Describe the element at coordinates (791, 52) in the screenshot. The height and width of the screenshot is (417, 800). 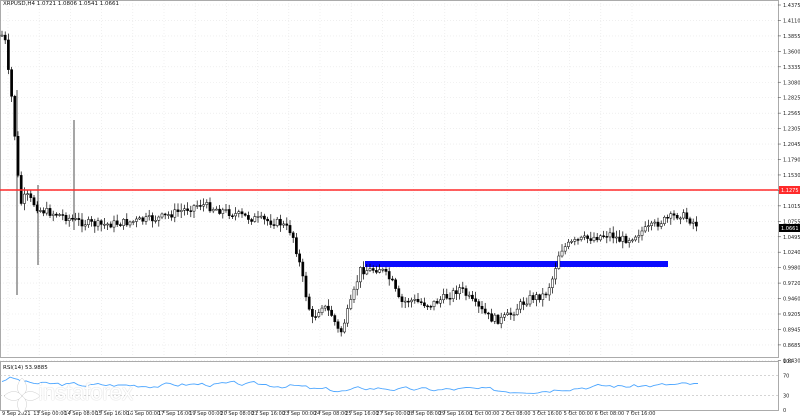
I see `price-tick-label: 1.3600` at that location.